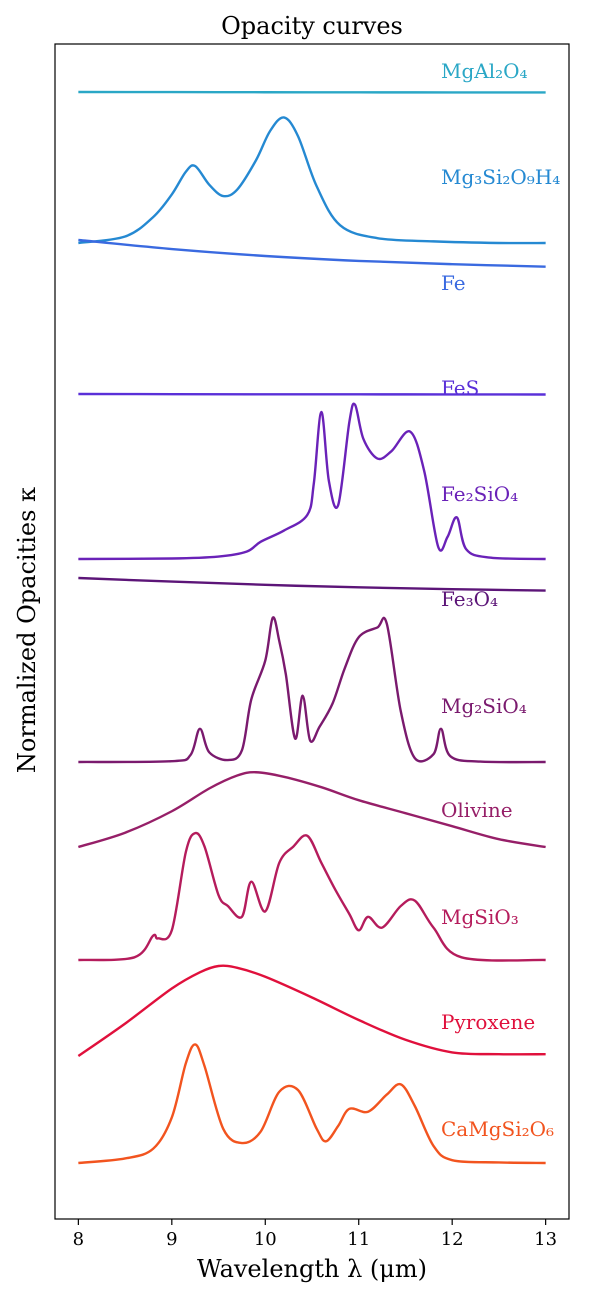 This screenshot has height=1300, width=600. I want to click on x-axis-label: Wavelength λ (μm), so click(312, 1269).